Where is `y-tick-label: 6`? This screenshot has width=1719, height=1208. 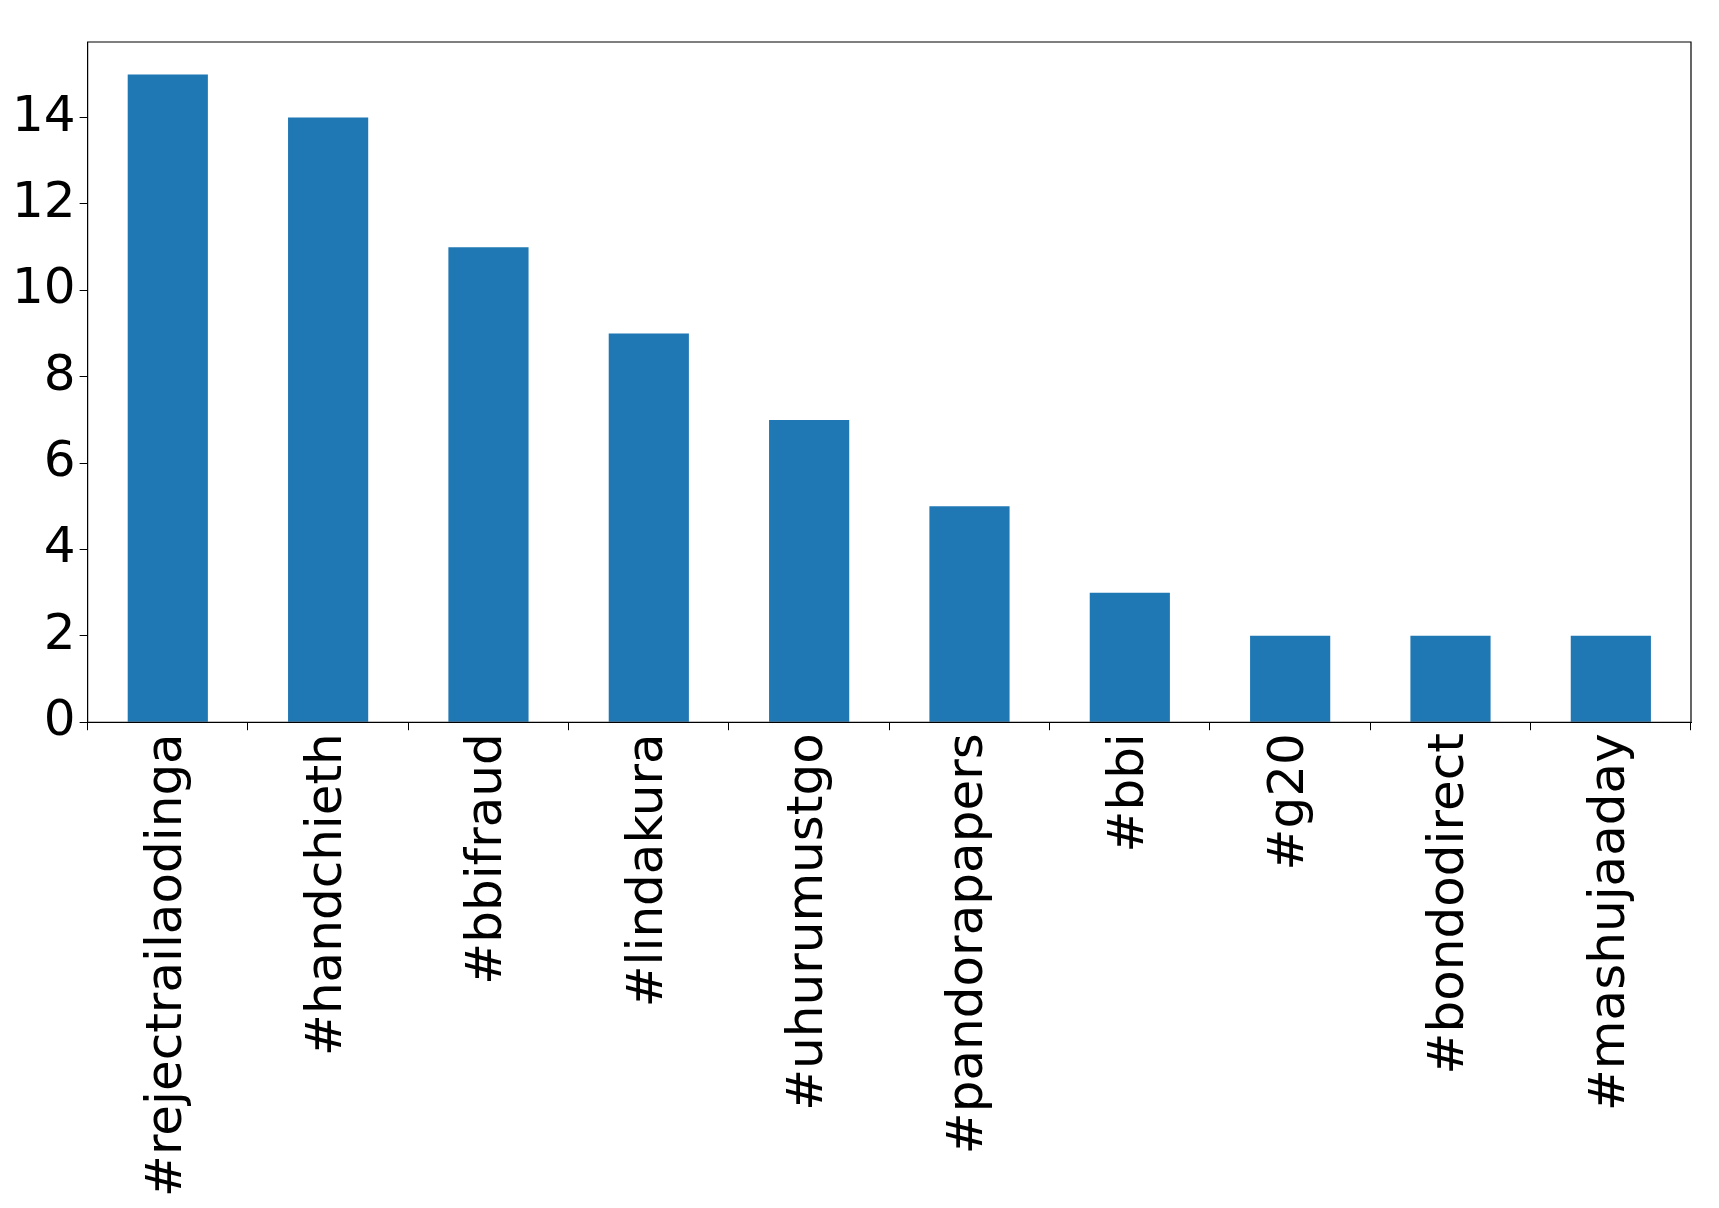
y-tick-label: 6 is located at coordinates (59, 459).